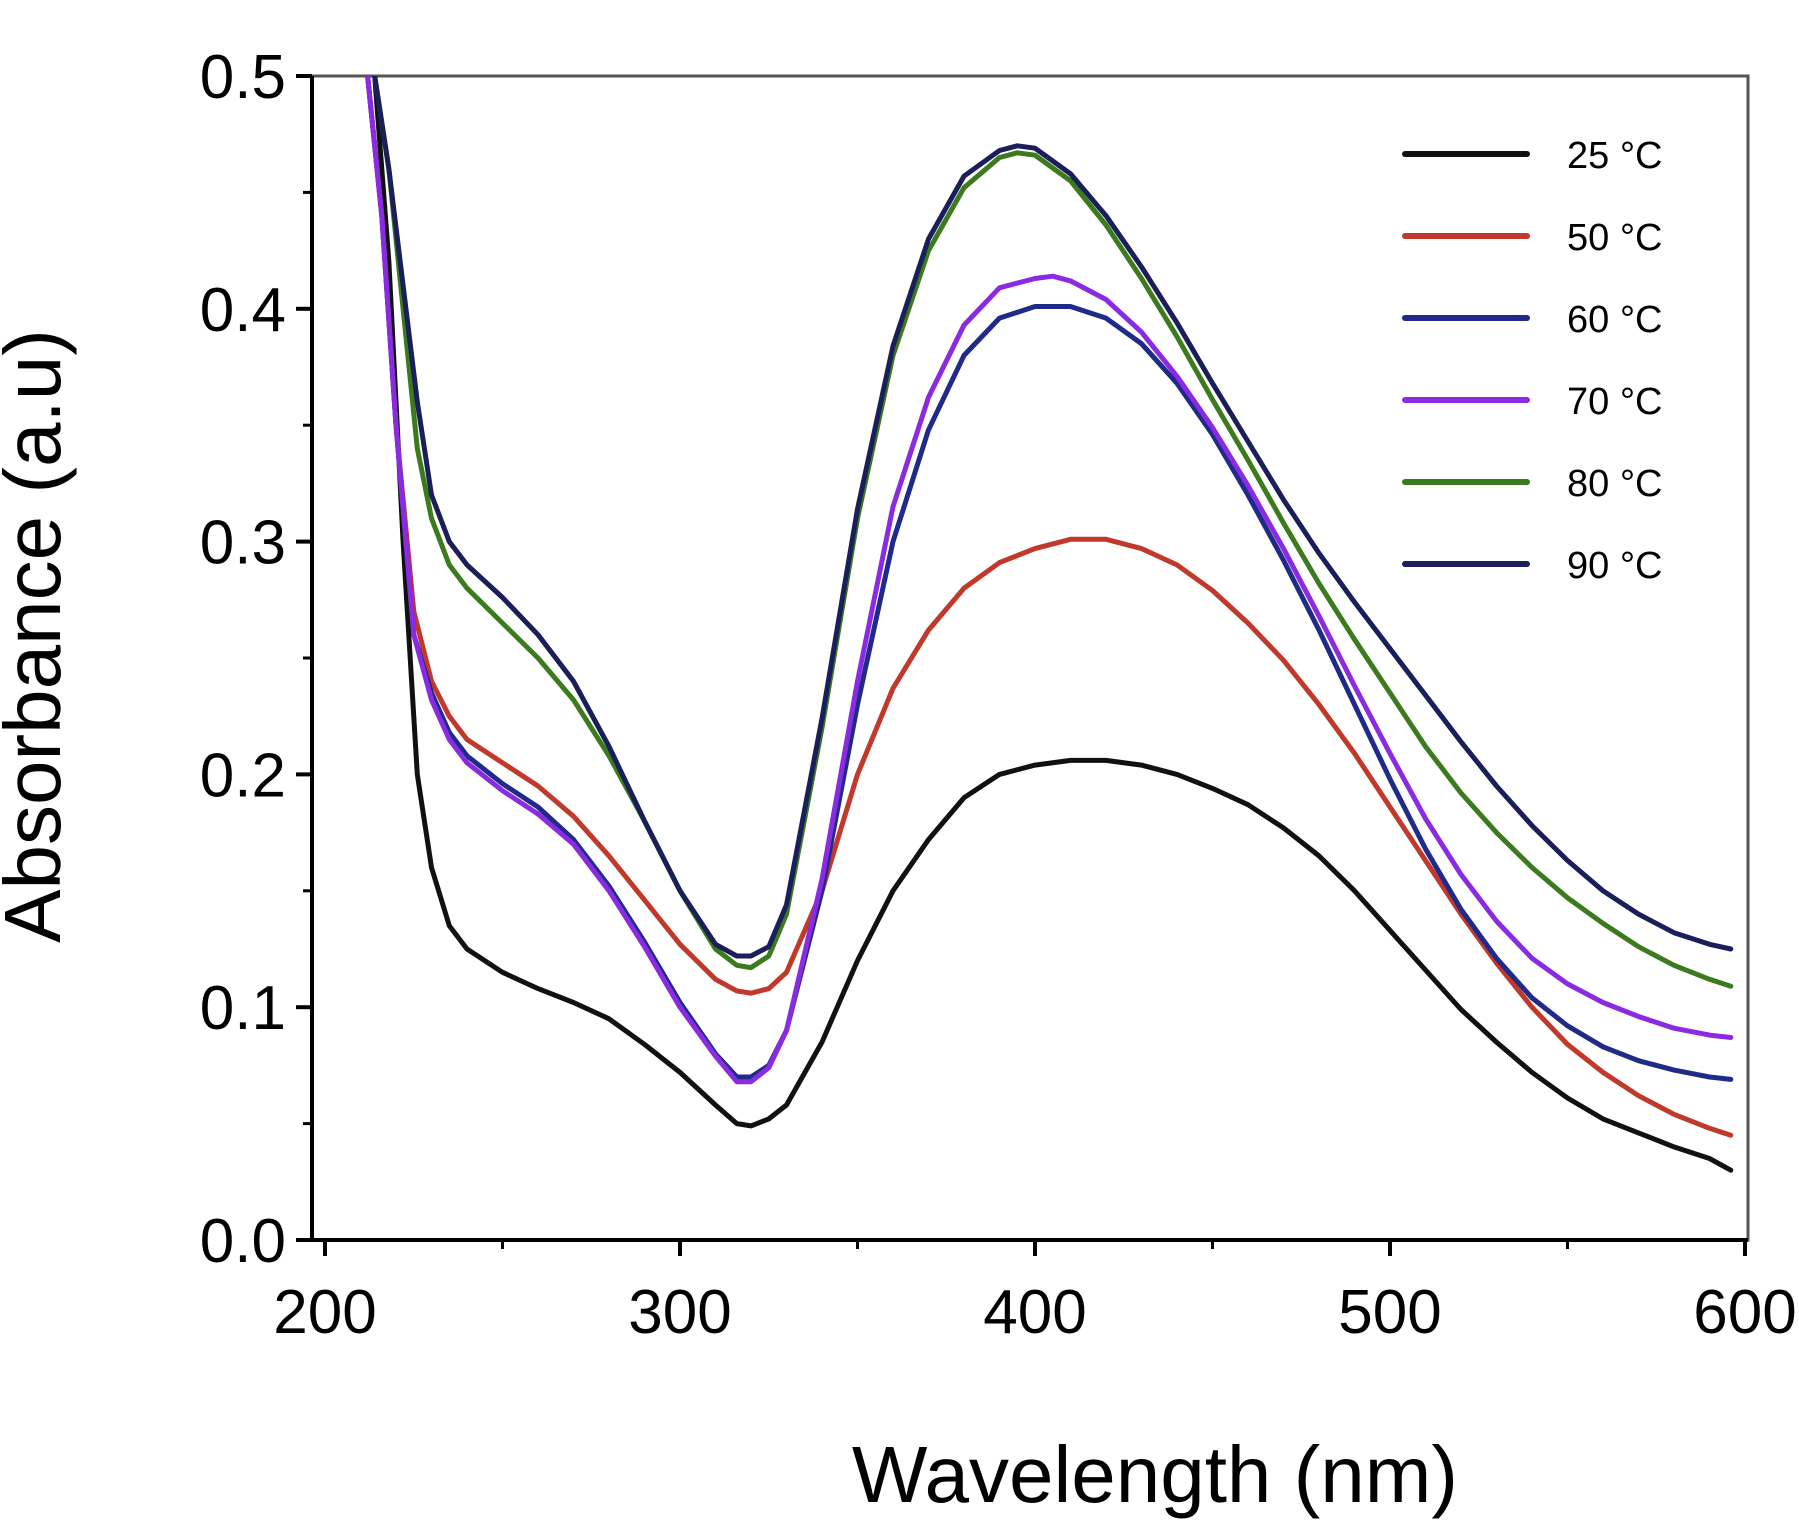 The image size is (1799, 1521). I want to click on legend-label-3: 60 °C, so click(1614, 320).